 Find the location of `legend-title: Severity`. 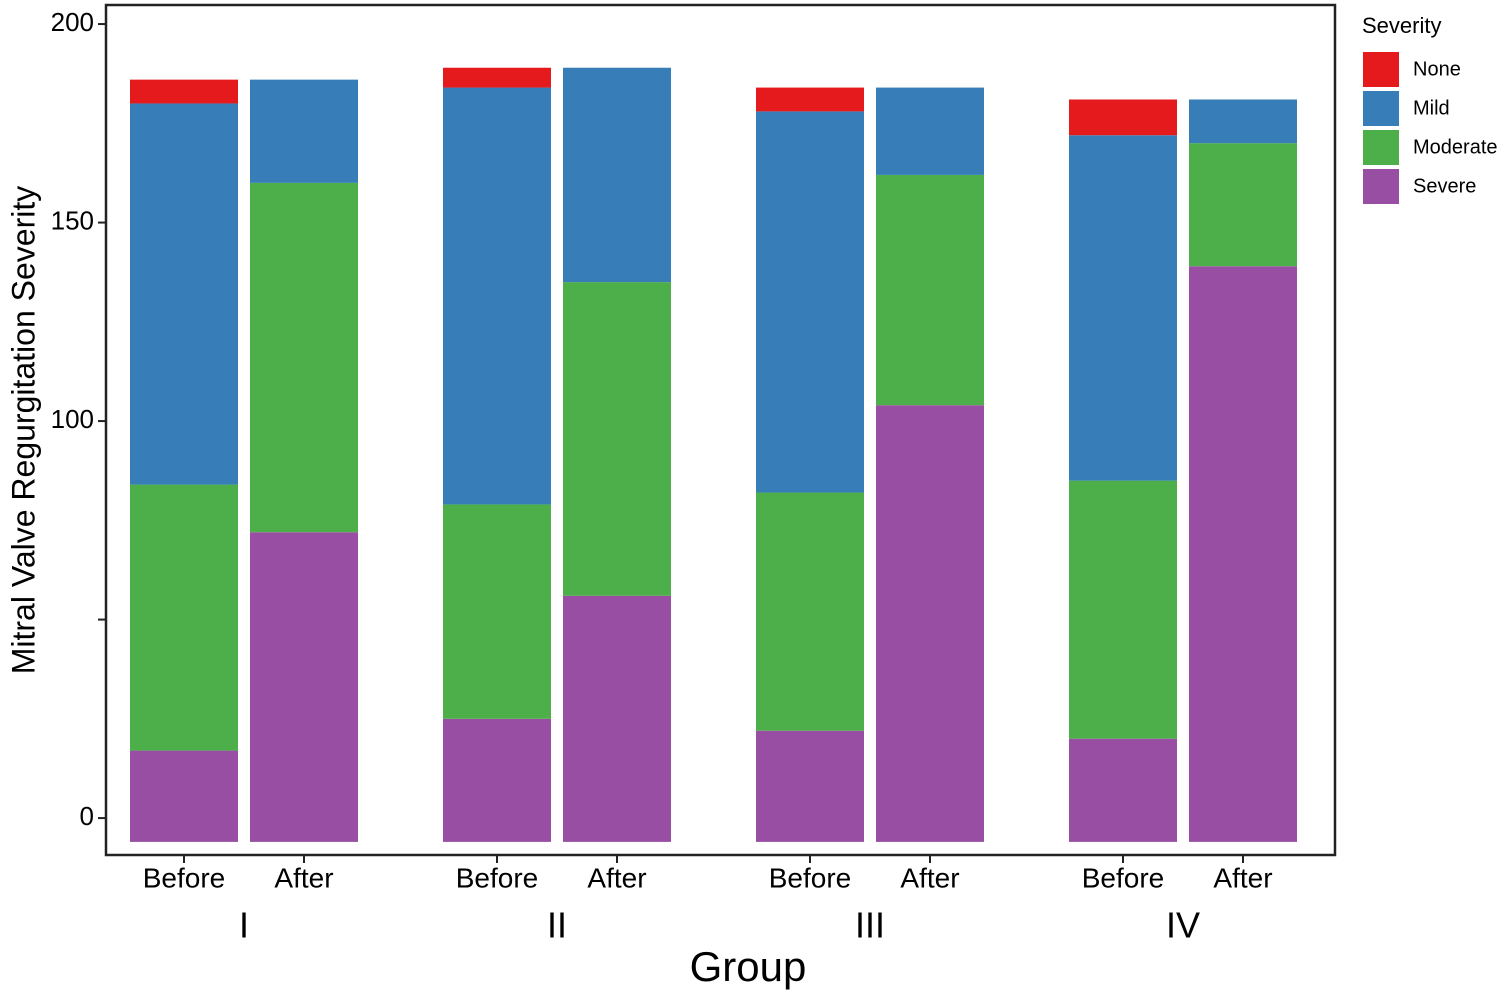

legend-title: Severity is located at coordinates (1401, 25).